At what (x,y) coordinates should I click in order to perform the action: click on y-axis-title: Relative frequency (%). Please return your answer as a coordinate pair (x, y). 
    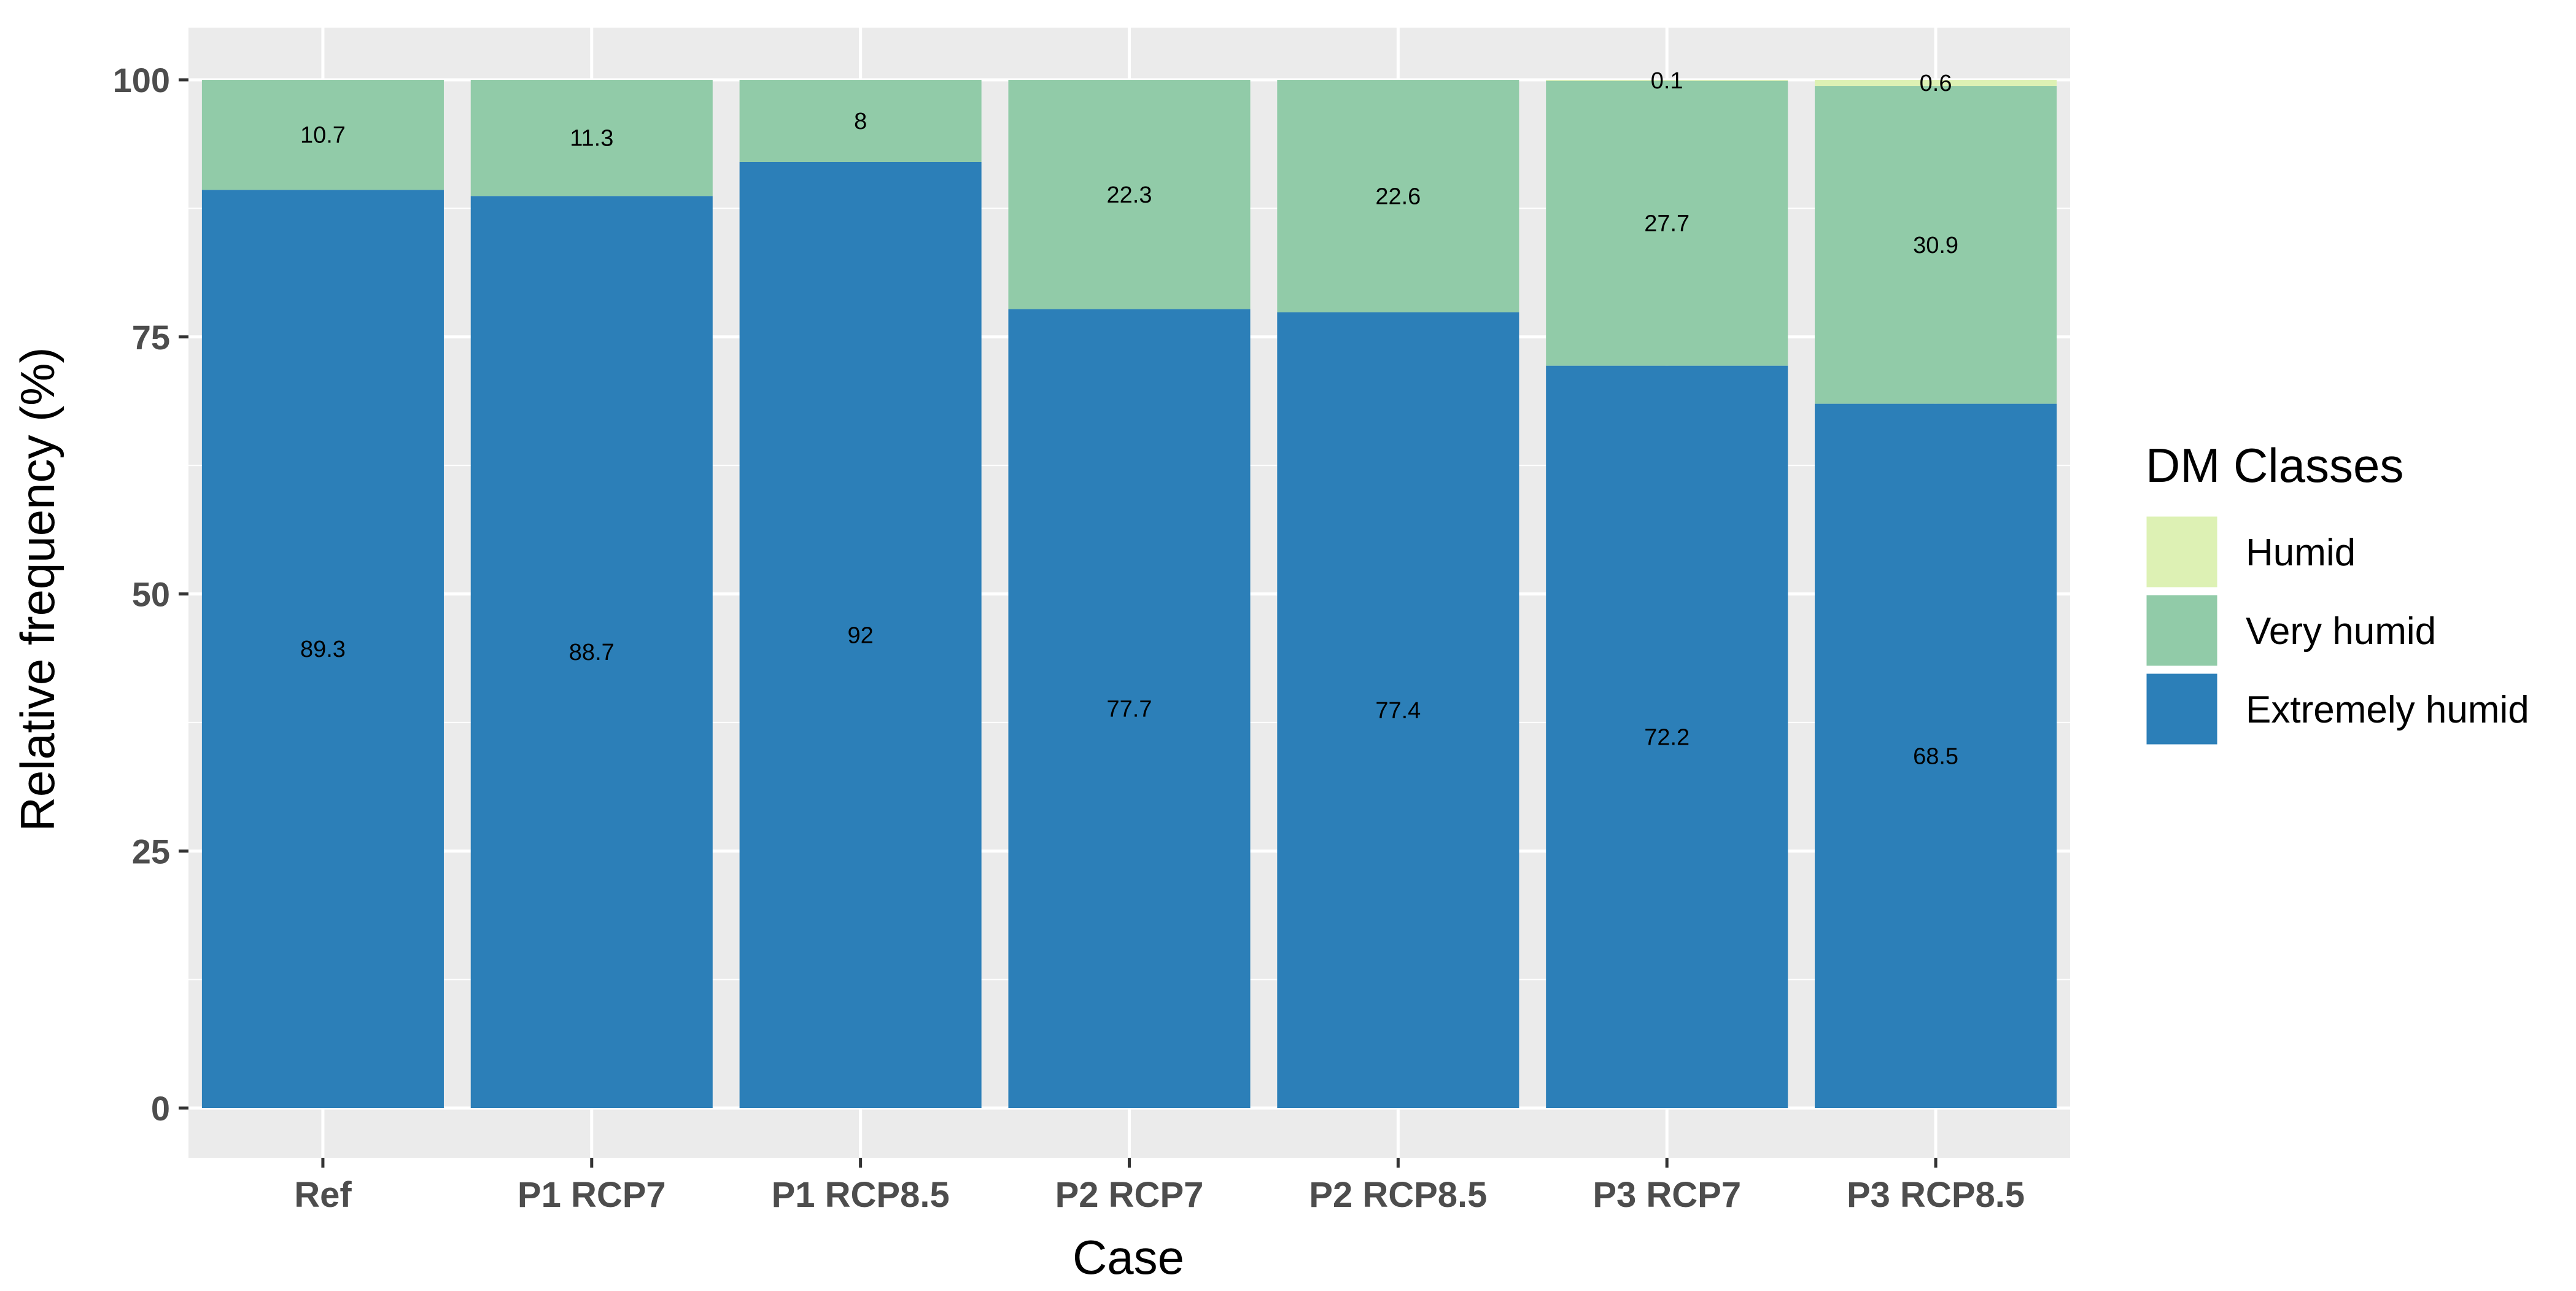
    Looking at the image, I should click on (37, 589).